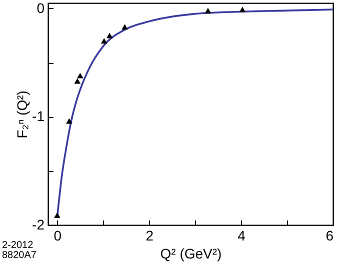  What do you see at coordinates (19, 255) in the screenshot?
I see `text: 8820A7` at bounding box center [19, 255].